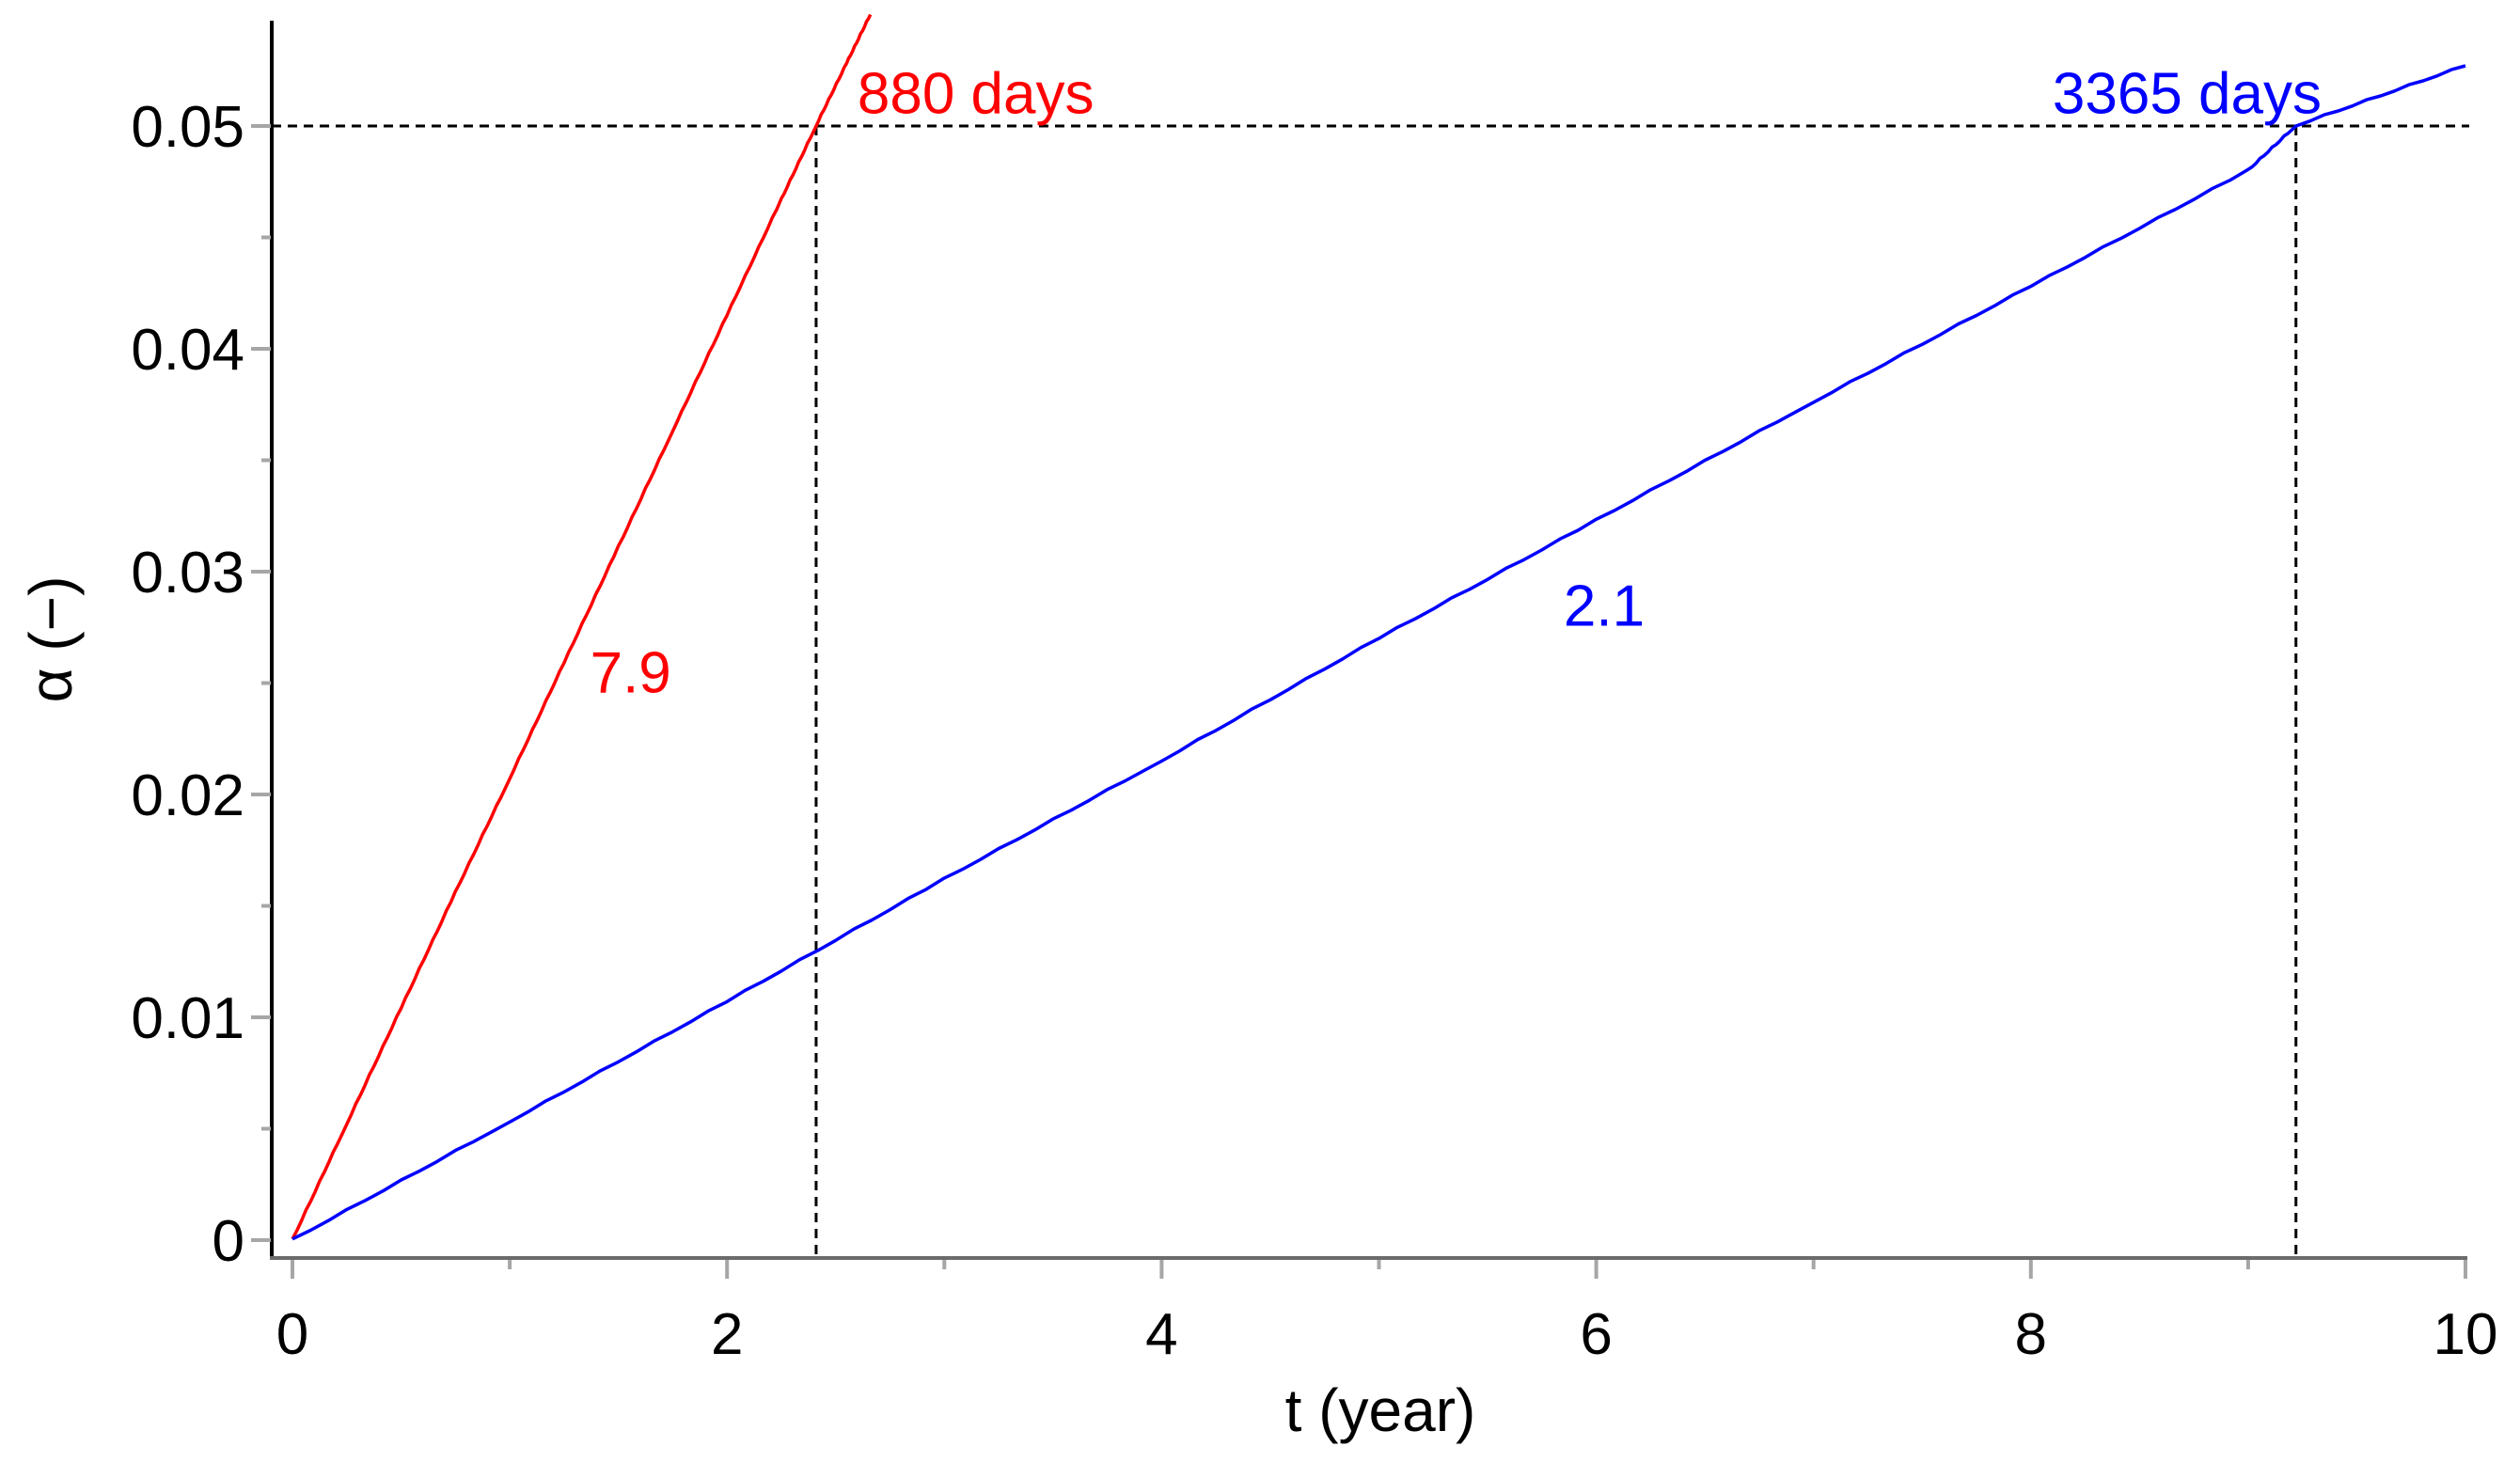  Describe the element at coordinates (976, 93) in the screenshot. I see `annotation-label: 880 days` at that location.